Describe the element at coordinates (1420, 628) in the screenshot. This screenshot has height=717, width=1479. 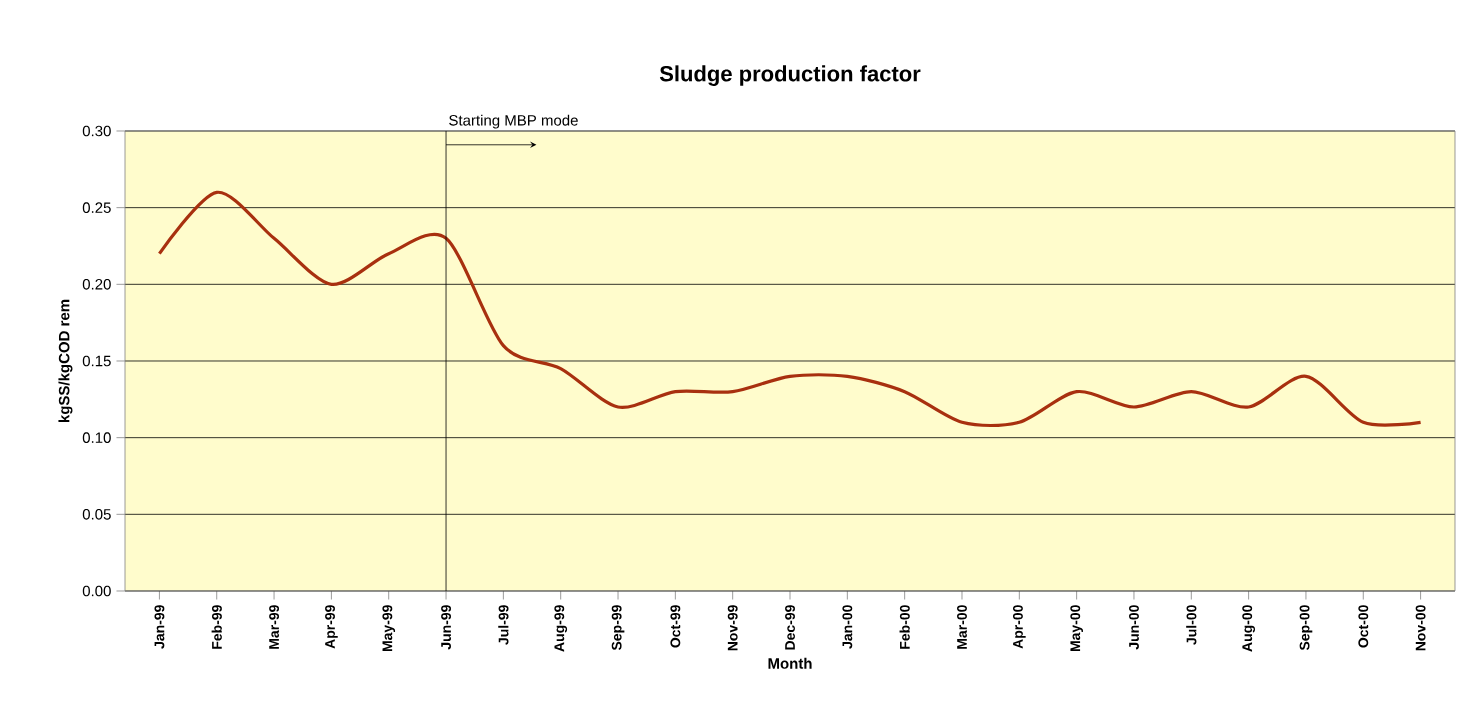
I see `x-tick-label: Nov-00` at that location.